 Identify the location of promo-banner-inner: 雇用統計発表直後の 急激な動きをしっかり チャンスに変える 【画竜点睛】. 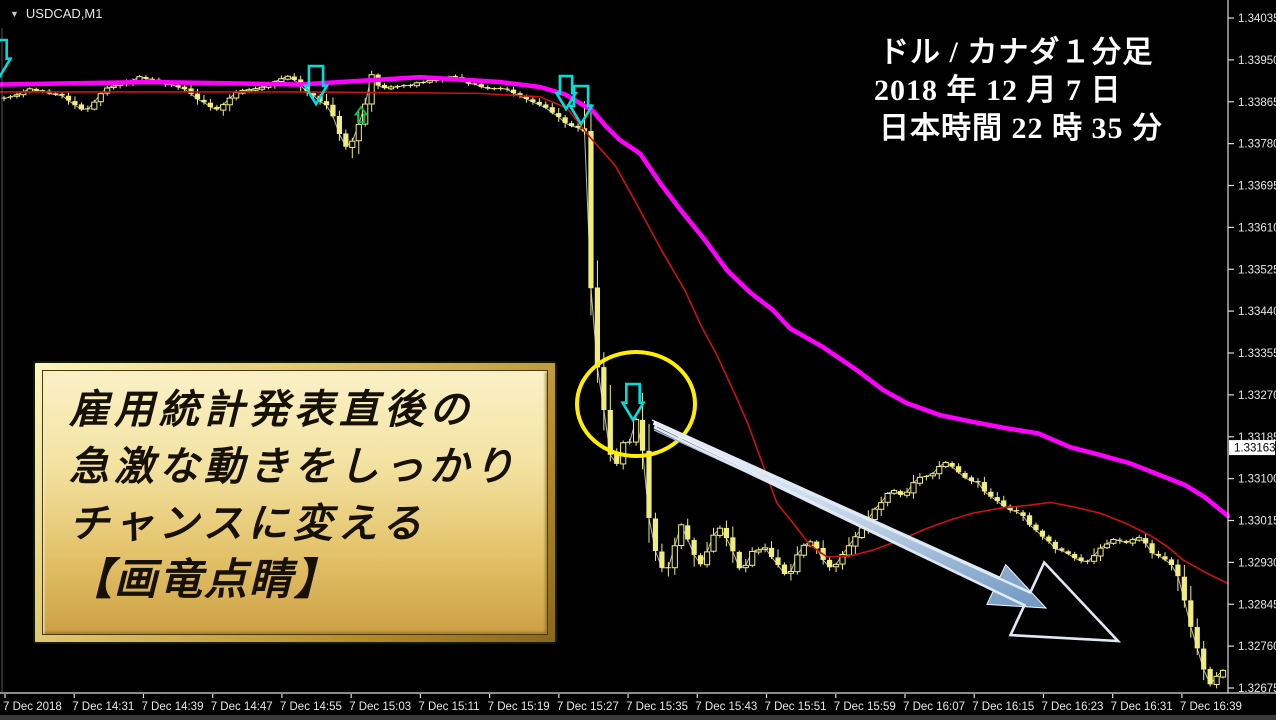
(295, 502).